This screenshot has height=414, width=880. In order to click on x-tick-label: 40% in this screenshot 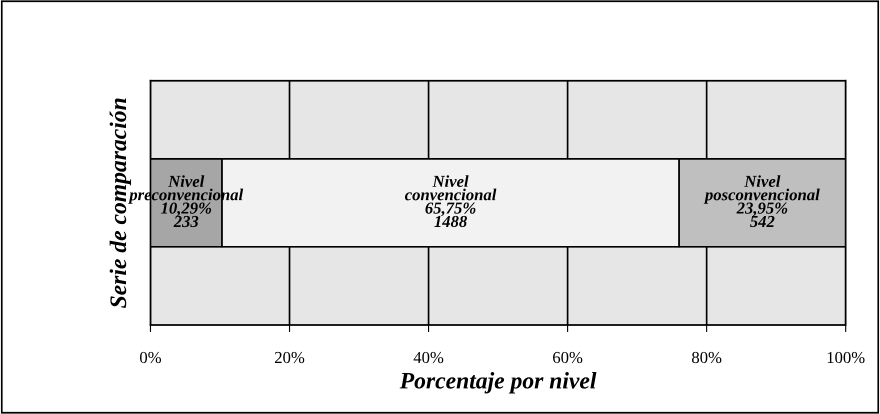, I will do `click(429, 358)`.